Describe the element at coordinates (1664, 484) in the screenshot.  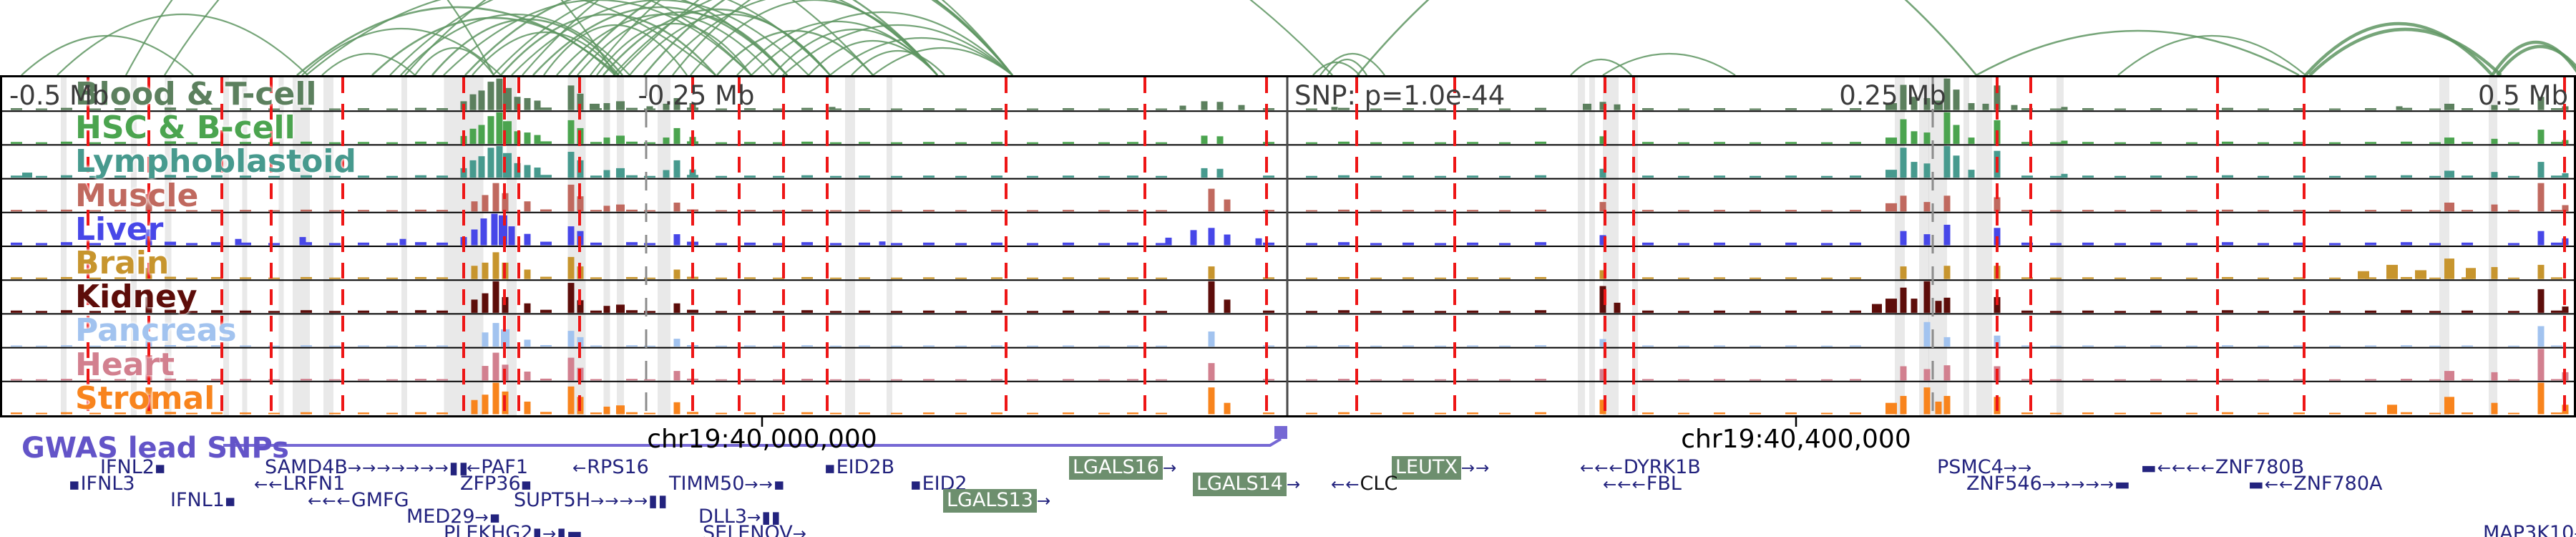
I see `gene-name: FBL` at that location.